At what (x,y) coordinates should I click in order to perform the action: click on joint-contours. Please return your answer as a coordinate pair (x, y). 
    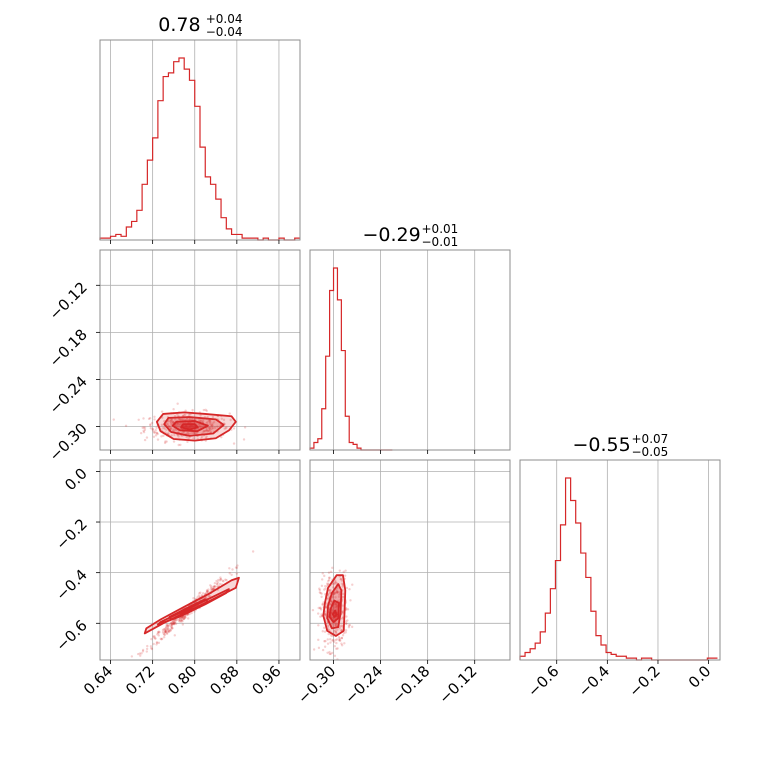
    Looking at the image, I should click on (334, 605).